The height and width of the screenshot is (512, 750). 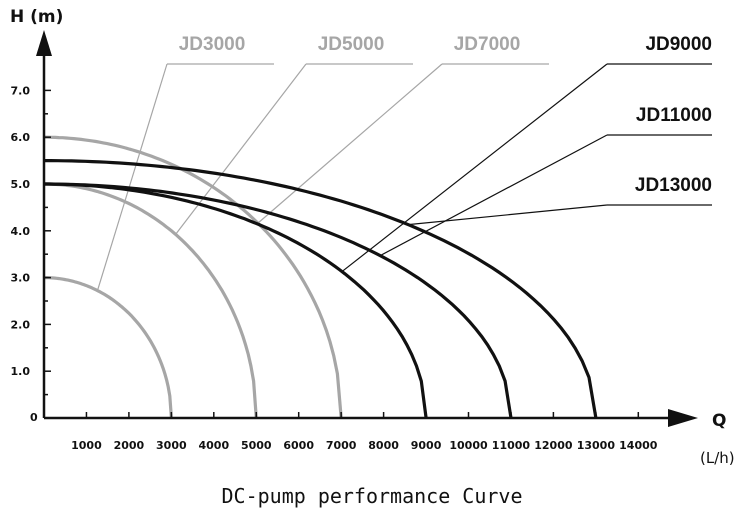 I want to click on y-axis-arrow, so click(x=44, y=43).